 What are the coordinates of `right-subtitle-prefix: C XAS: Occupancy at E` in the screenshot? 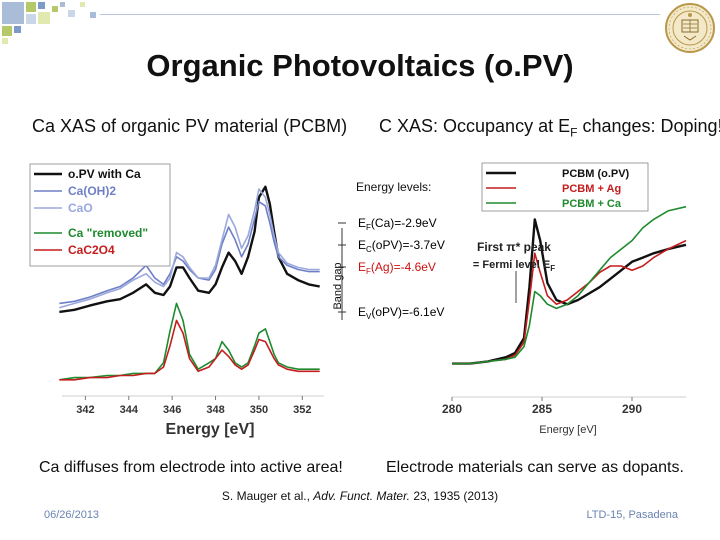 It's located at (475, 126).